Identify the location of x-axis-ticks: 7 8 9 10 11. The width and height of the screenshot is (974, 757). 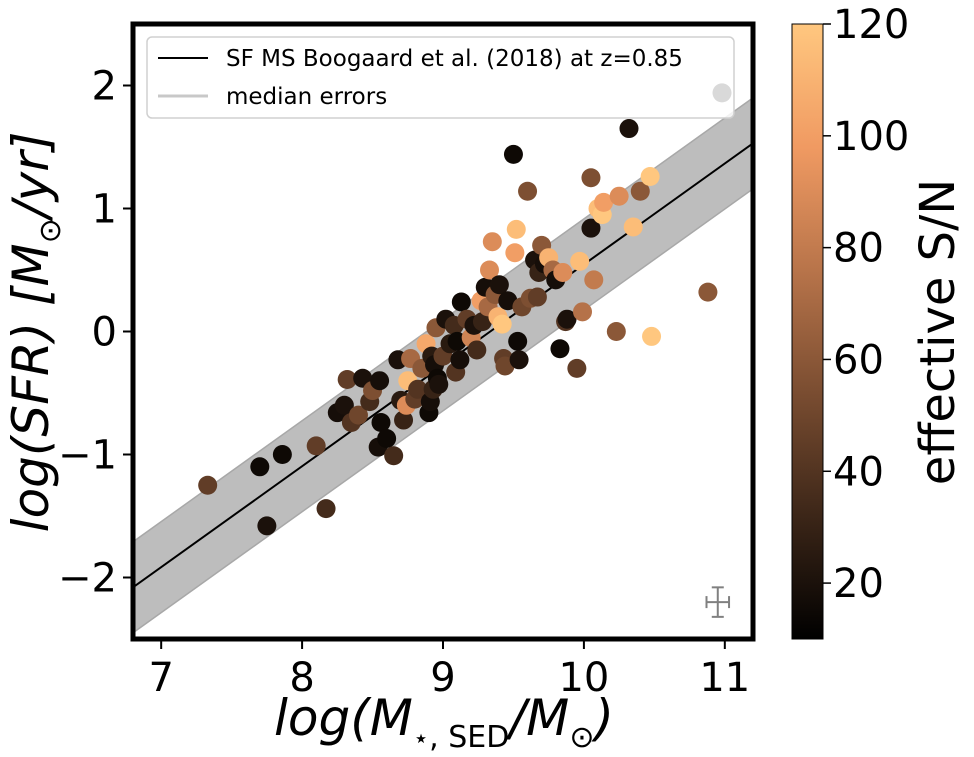
(449, 670).